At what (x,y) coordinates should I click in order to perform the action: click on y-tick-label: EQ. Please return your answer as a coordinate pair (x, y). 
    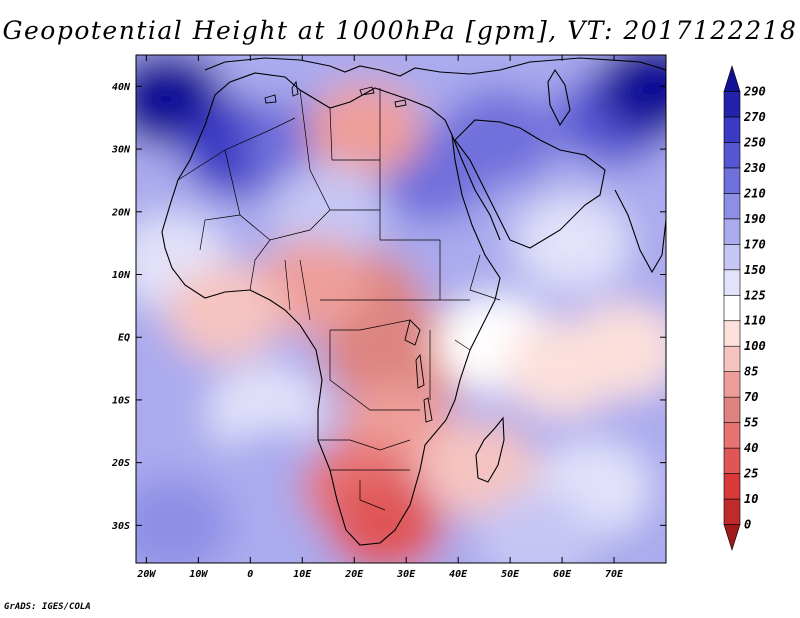
    Looking at the image, I should click on (124, 338).